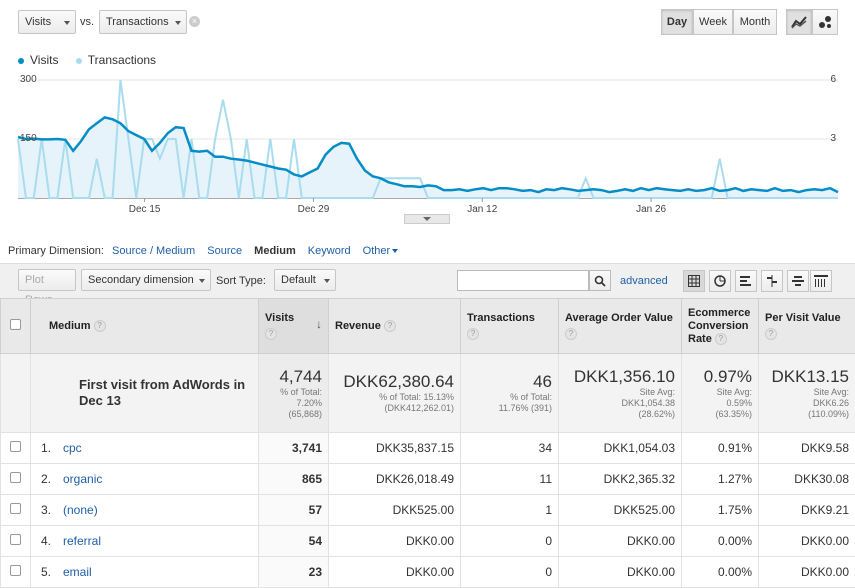 This screenshot has height=588, width=855. I want to click on header-medium-label: Medium, so click(70, 326).